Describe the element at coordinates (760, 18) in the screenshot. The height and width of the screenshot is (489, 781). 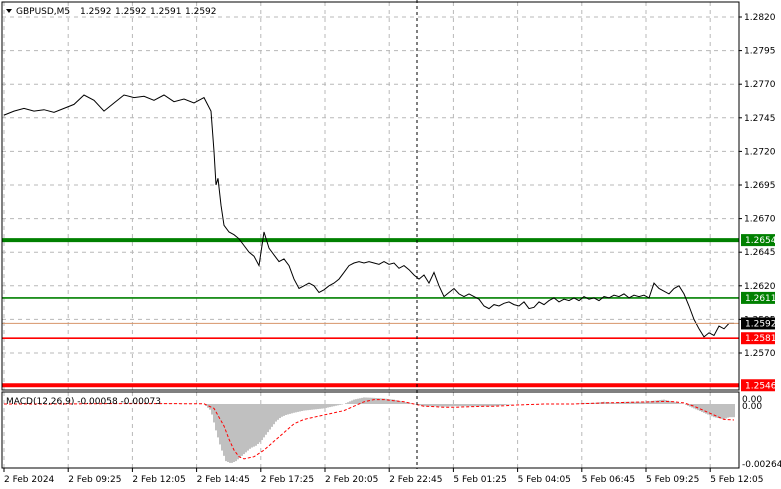
I see `price-tick-label: 1.2820` at that location.